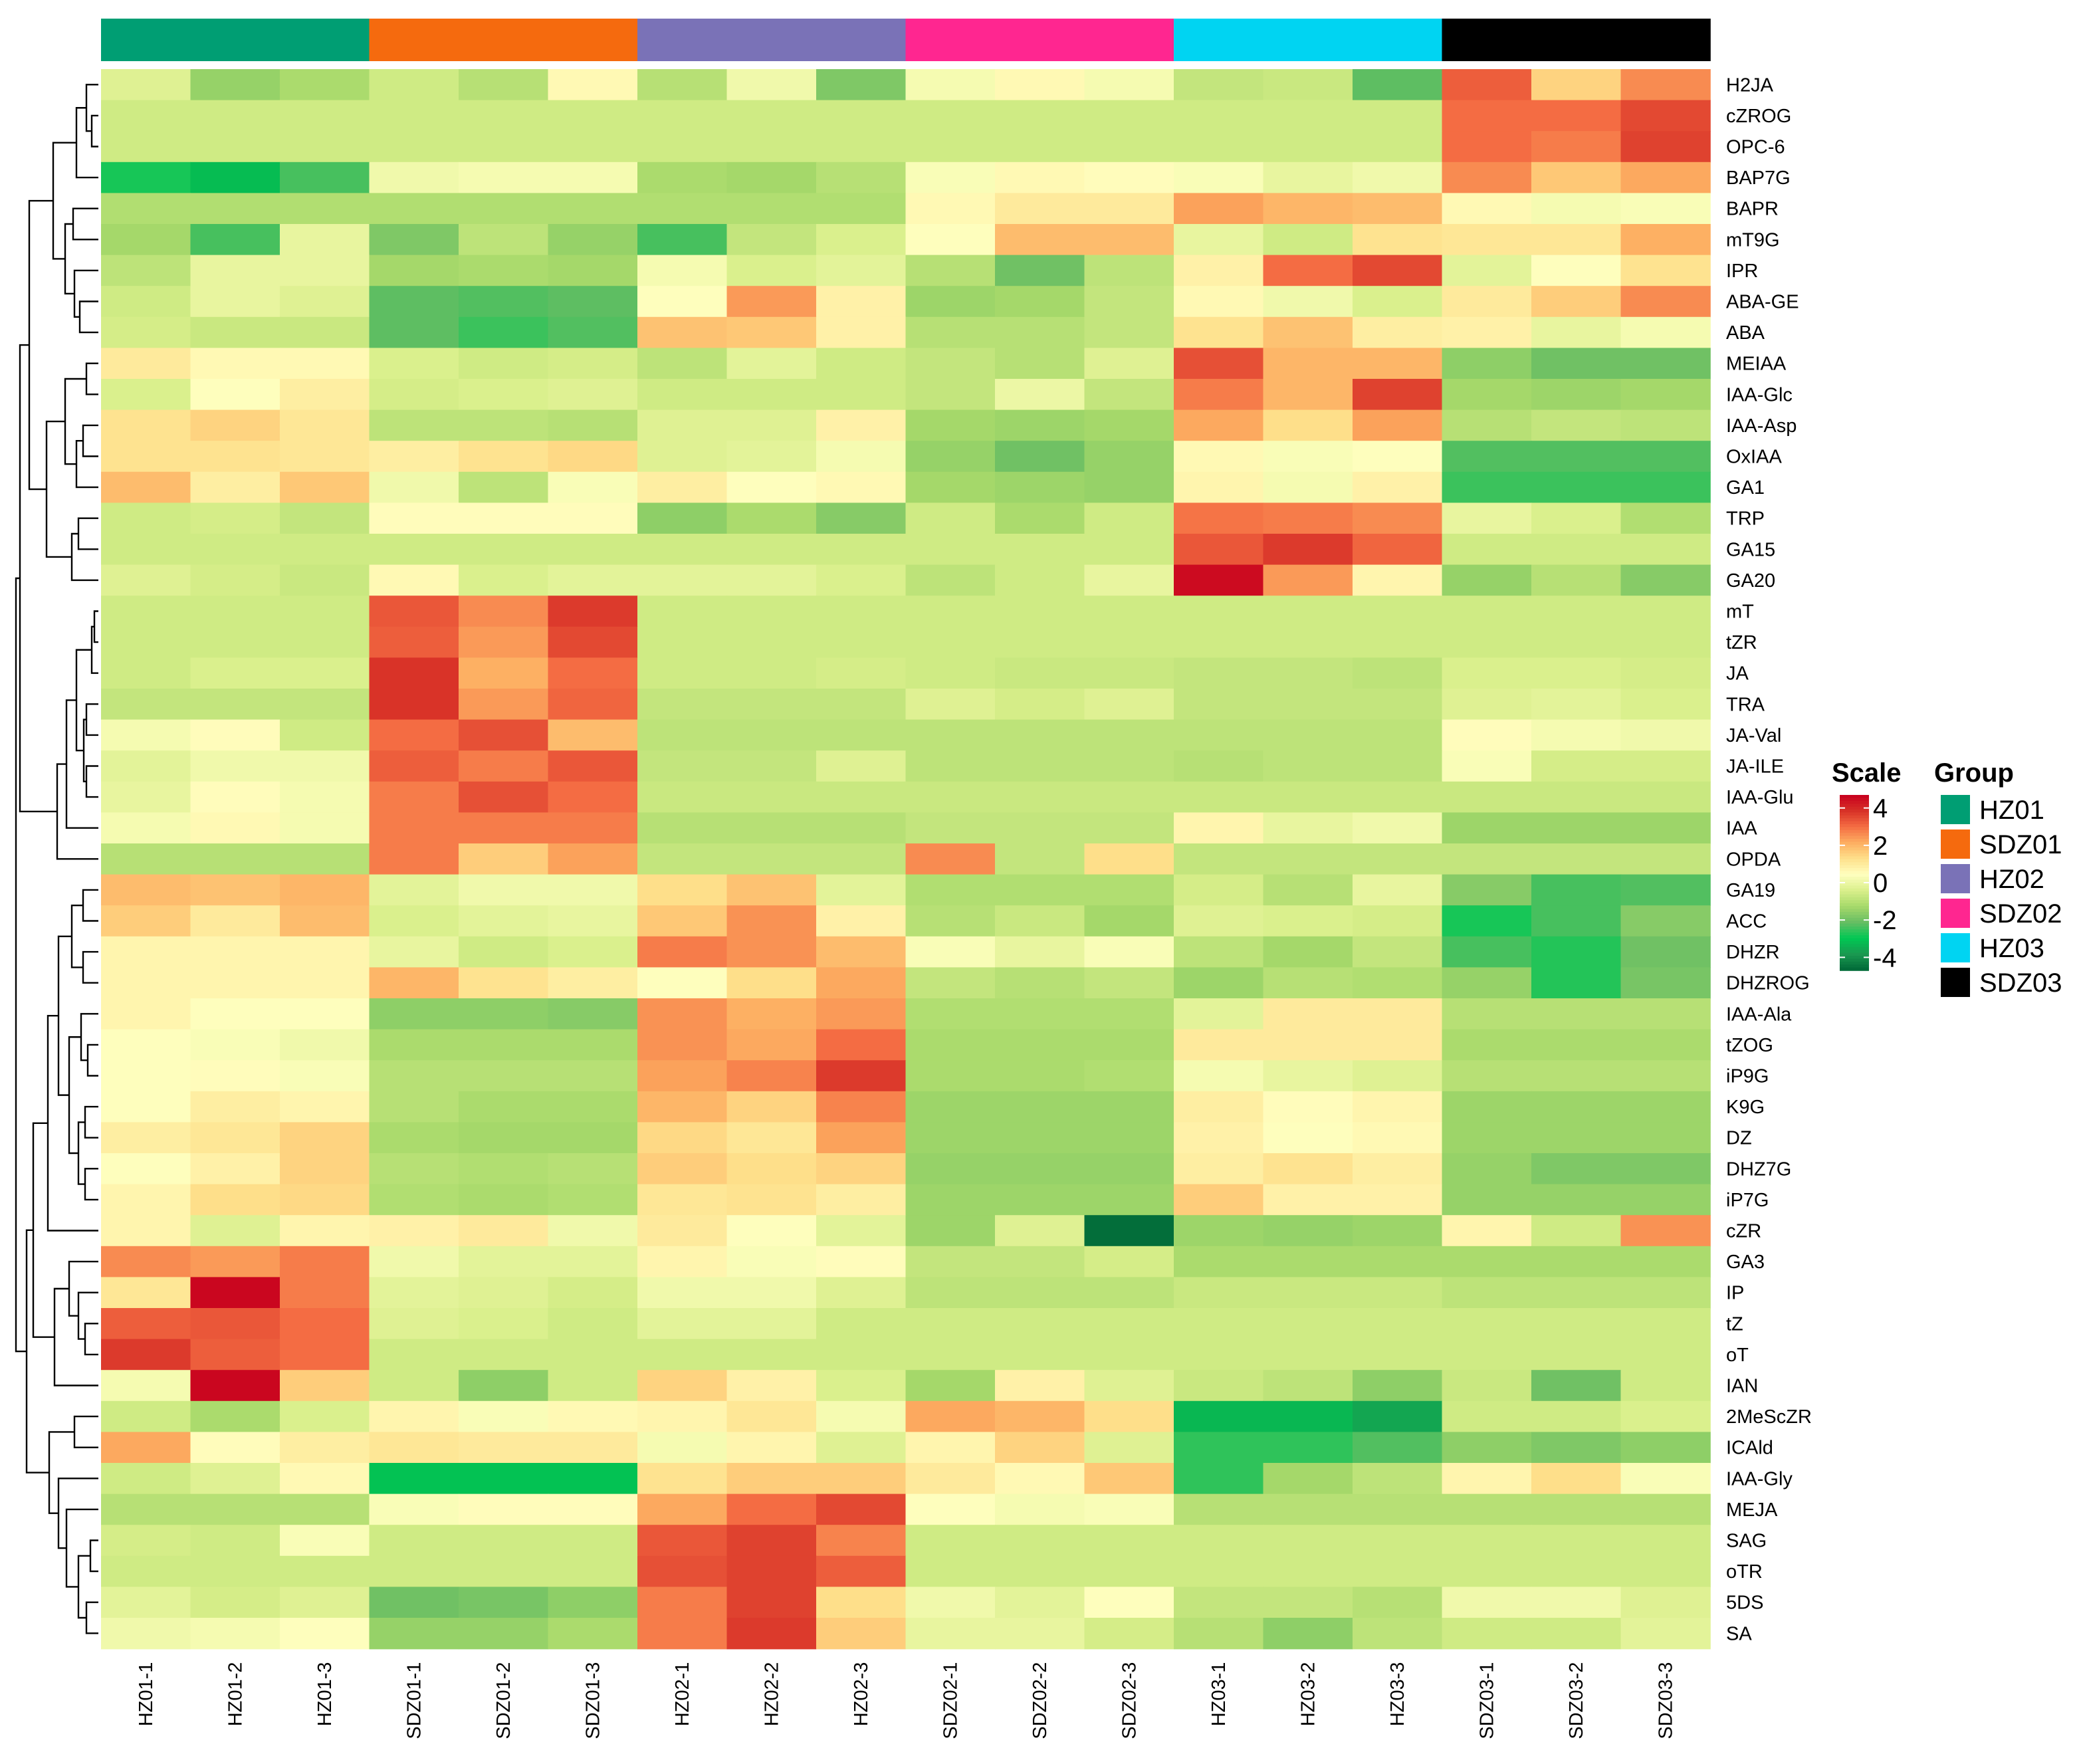  I want to click on group-legend-label-hz01: HZ01, so click(2011, 811).